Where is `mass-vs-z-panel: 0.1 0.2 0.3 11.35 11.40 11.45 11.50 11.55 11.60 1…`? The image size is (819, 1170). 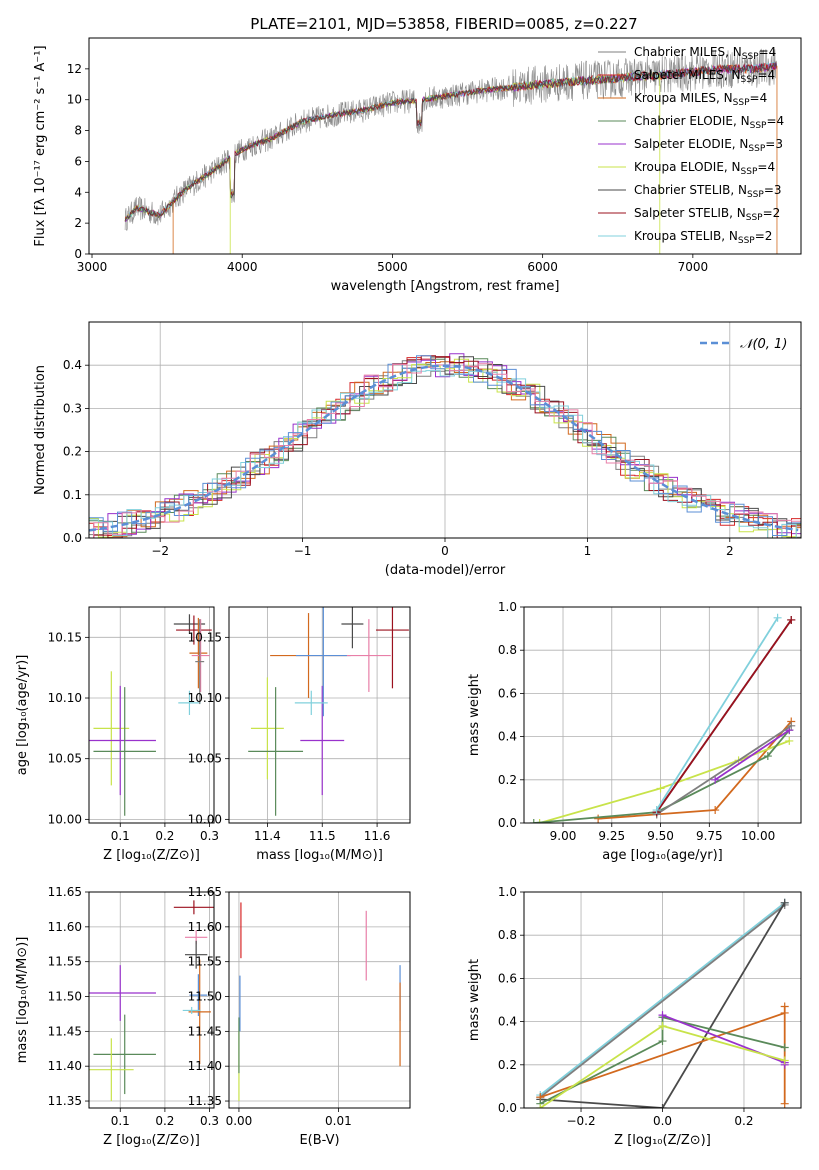 mass-vs-z-panel: 0.1 0.2 0.3 11.35 11.40 11.45 11.50 11.55 11.60 1… is located at coordinates (117, 1016).